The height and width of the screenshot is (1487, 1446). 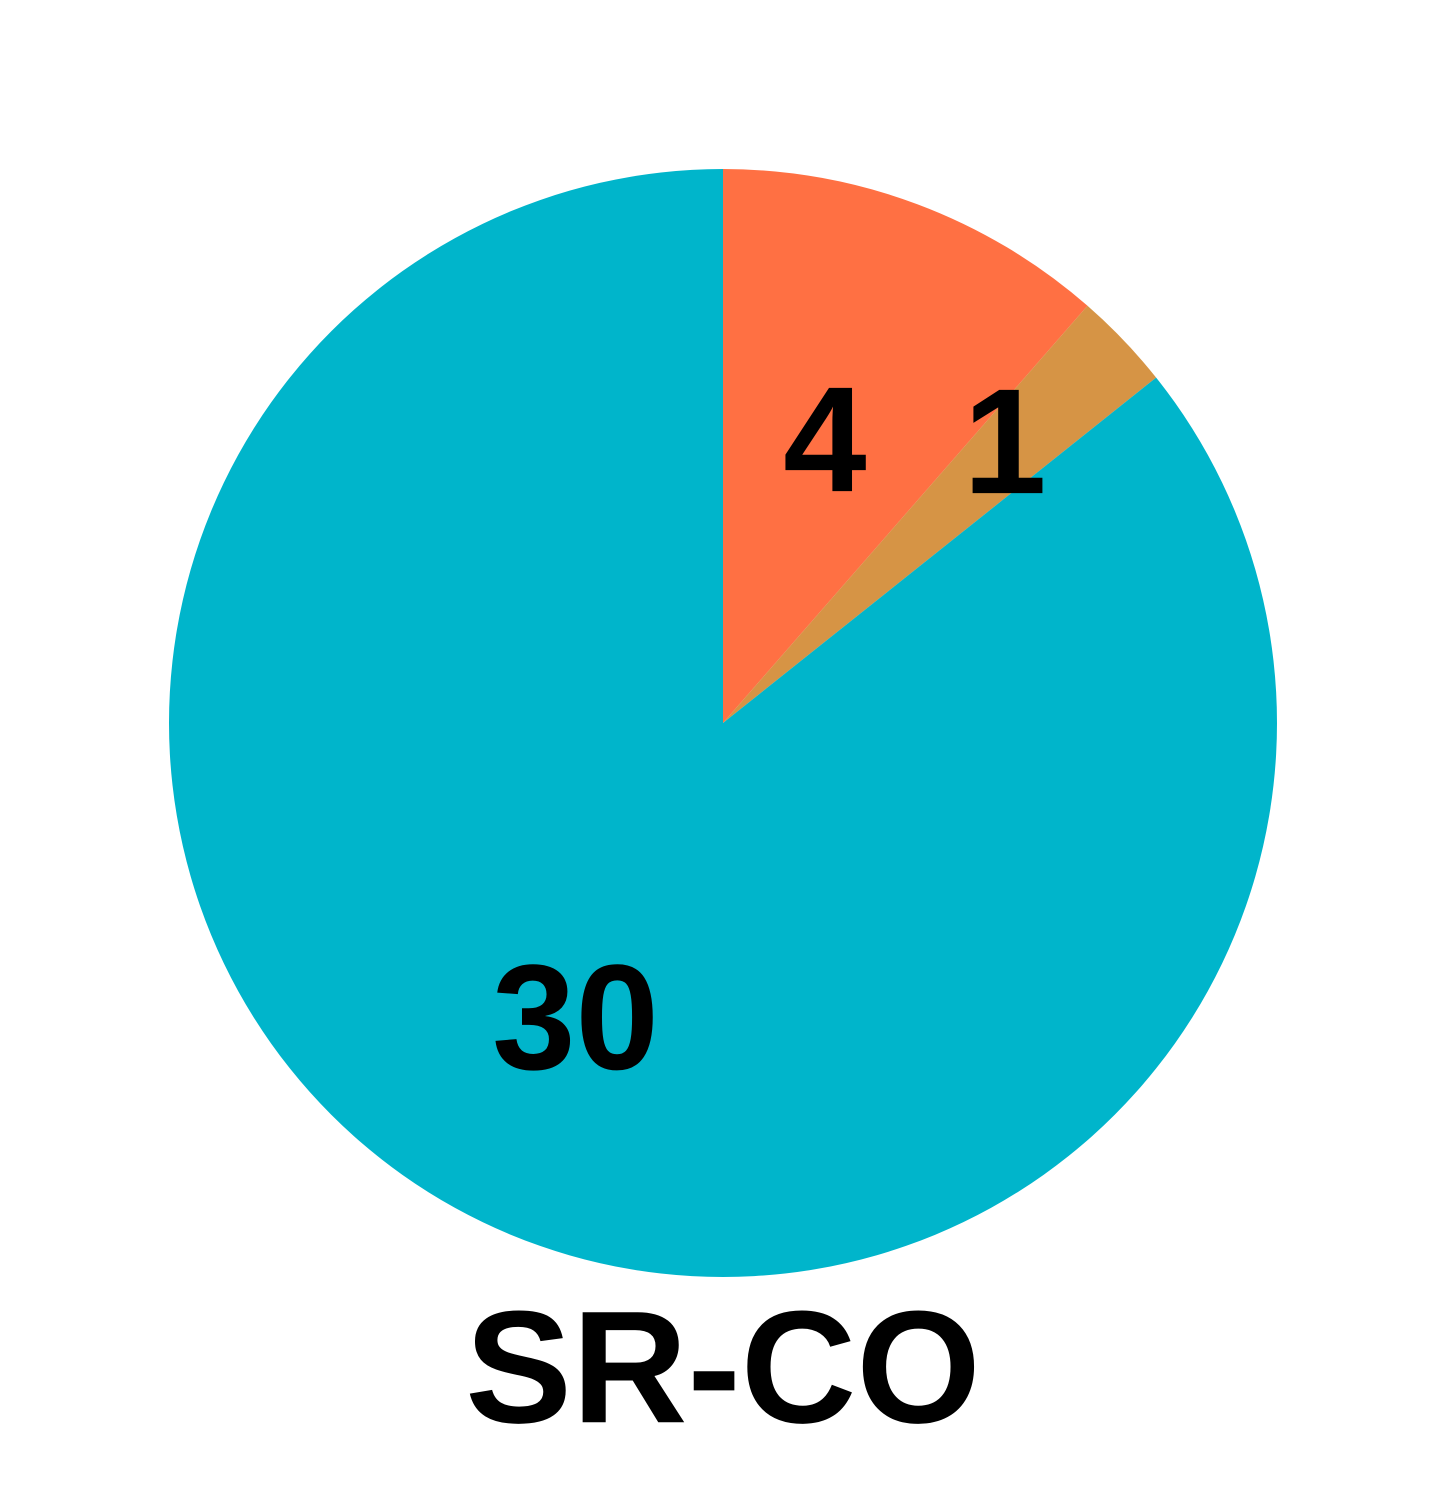 What do you see at coordinates (723, 1366) in the screenshot?
I see `chart-title: SR-CO` at bounding box center [723, 1366].